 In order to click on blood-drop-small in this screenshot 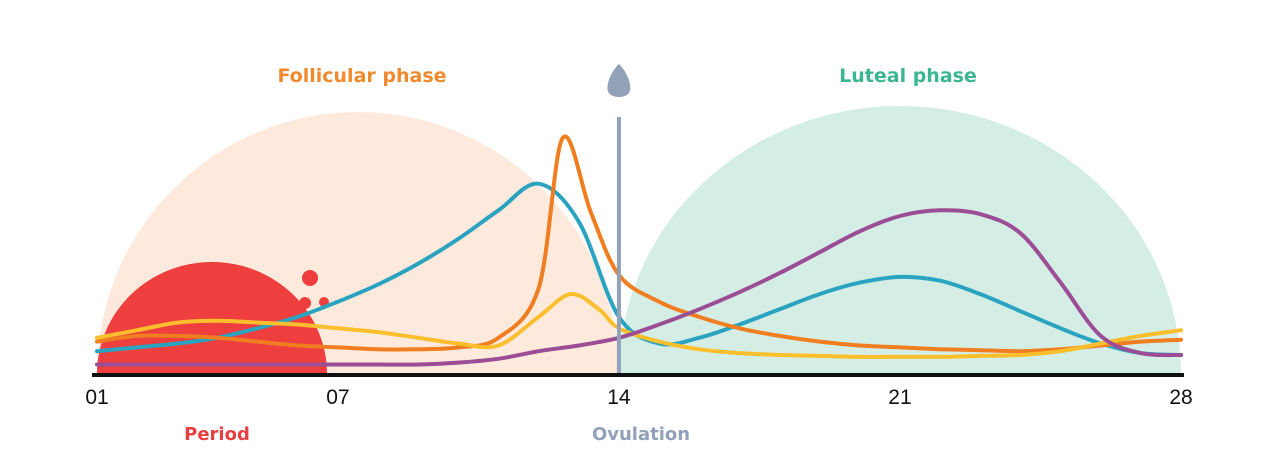, I will do `click(305, 303)`.